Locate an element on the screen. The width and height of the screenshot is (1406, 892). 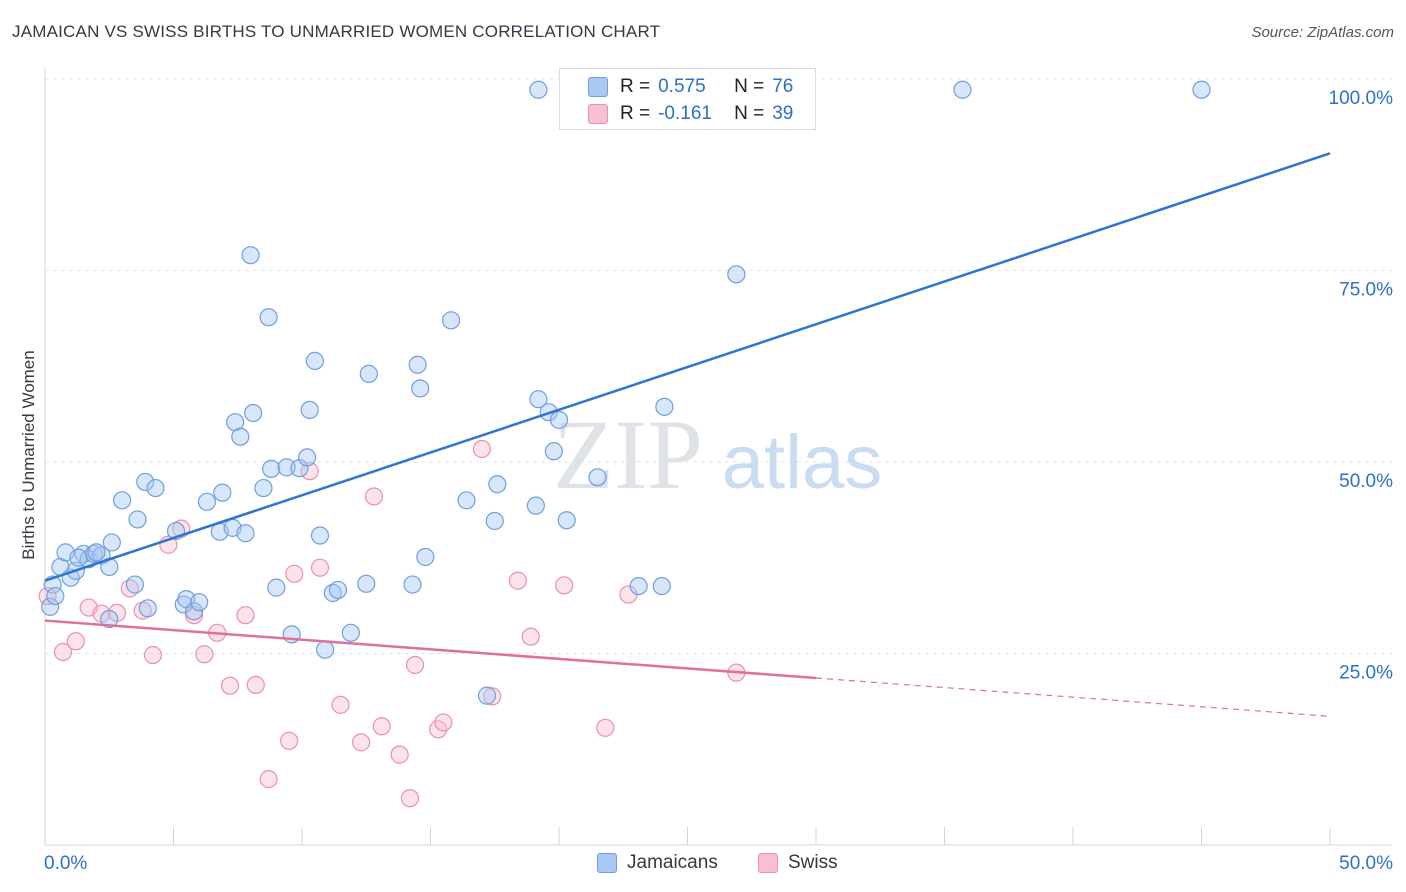
swiss-swatch is located at coordinates (598, 113).